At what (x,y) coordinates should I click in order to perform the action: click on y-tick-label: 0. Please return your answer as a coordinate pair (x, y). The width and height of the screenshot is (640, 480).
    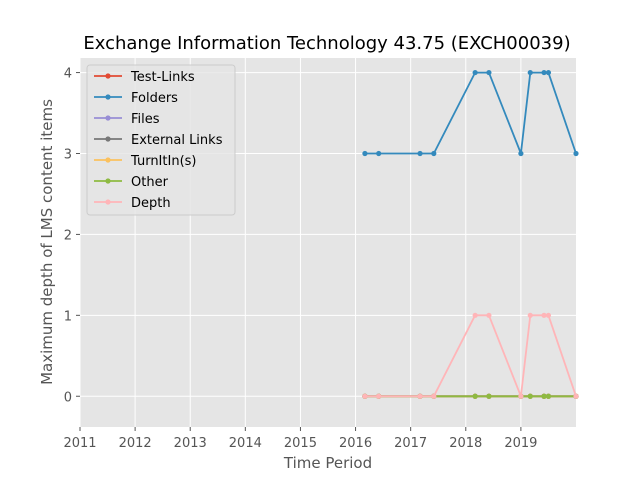
    Looking at the image, I should click on (68, 397).